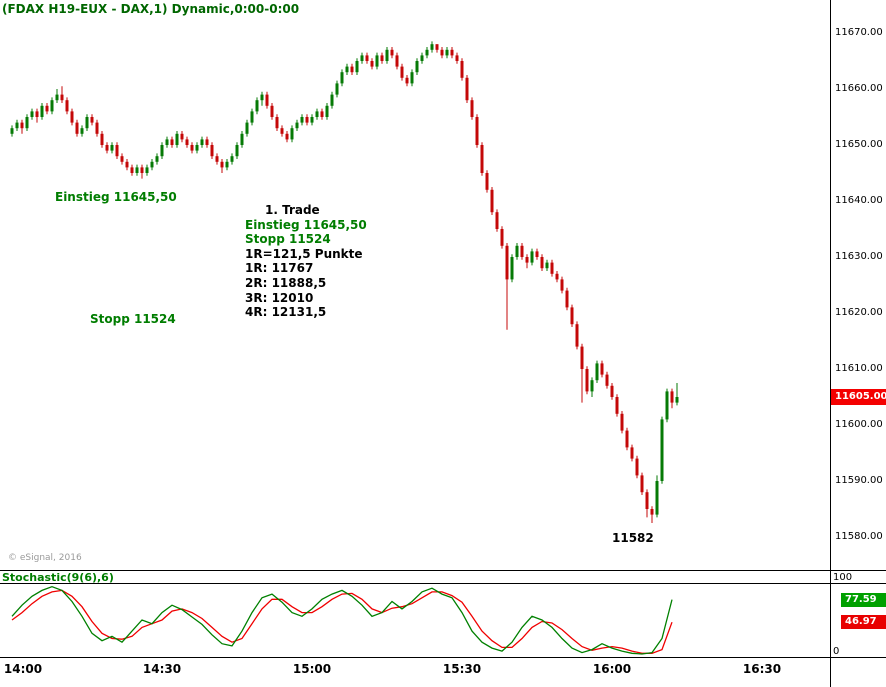 The image size is (886, 687). I want to click on trade-target-2r: 2R: 11888,5, so click(286, 282).